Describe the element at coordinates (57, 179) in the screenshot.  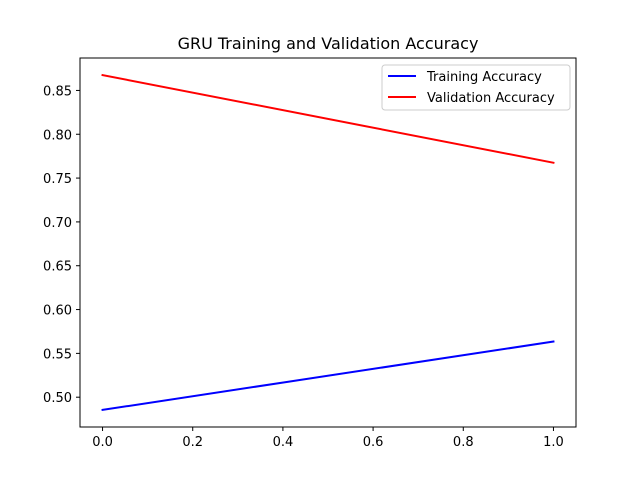
I see `y-tick-label: 0.75` at that location.